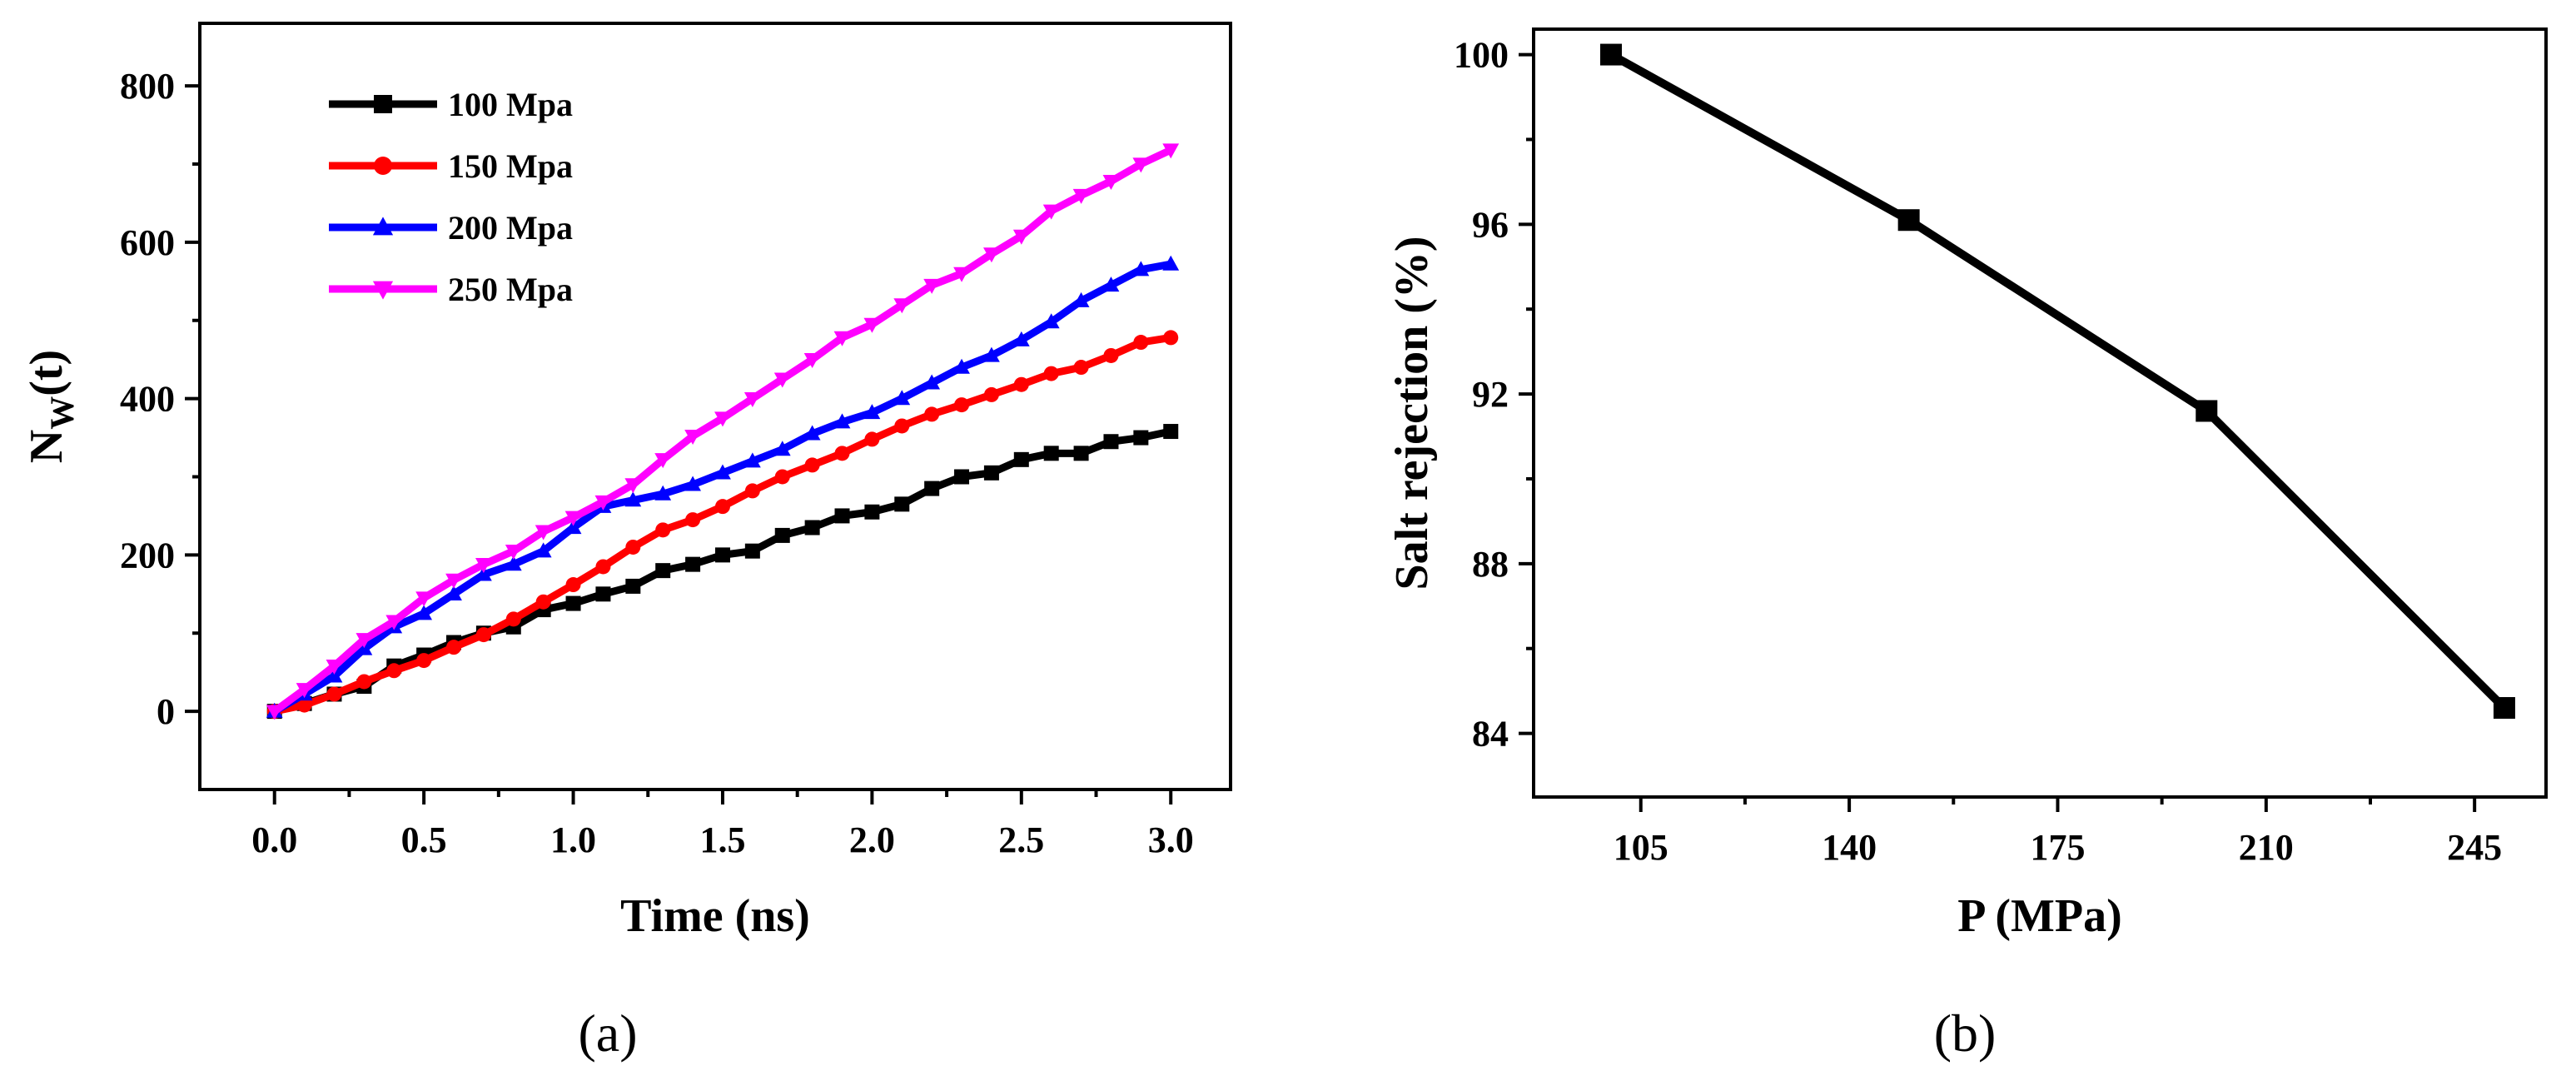 Image resolution: width=2576 pixels, height=1076 pixels. Describe the element at coordinates (166, 711) in the screenshot. I see `panel-a-y-tick-label: 0` at that location.